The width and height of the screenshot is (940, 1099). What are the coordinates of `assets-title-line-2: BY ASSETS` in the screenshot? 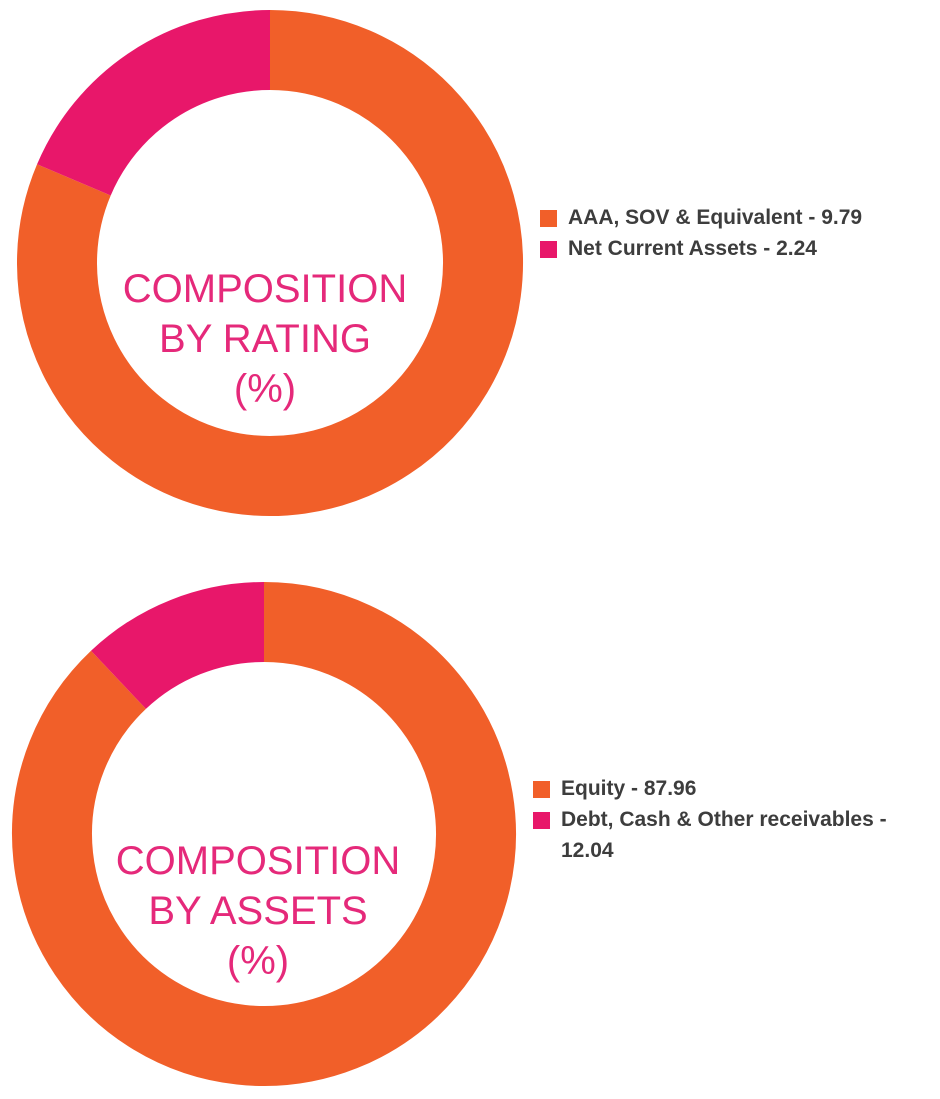 It's located at (258, 911).